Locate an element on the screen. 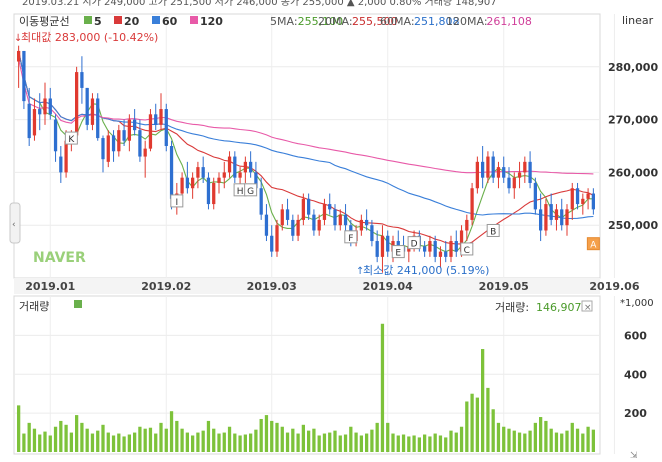 The height and width of the screenshot is (462, 662). marker-label: H is located at coordinates (240, 192).